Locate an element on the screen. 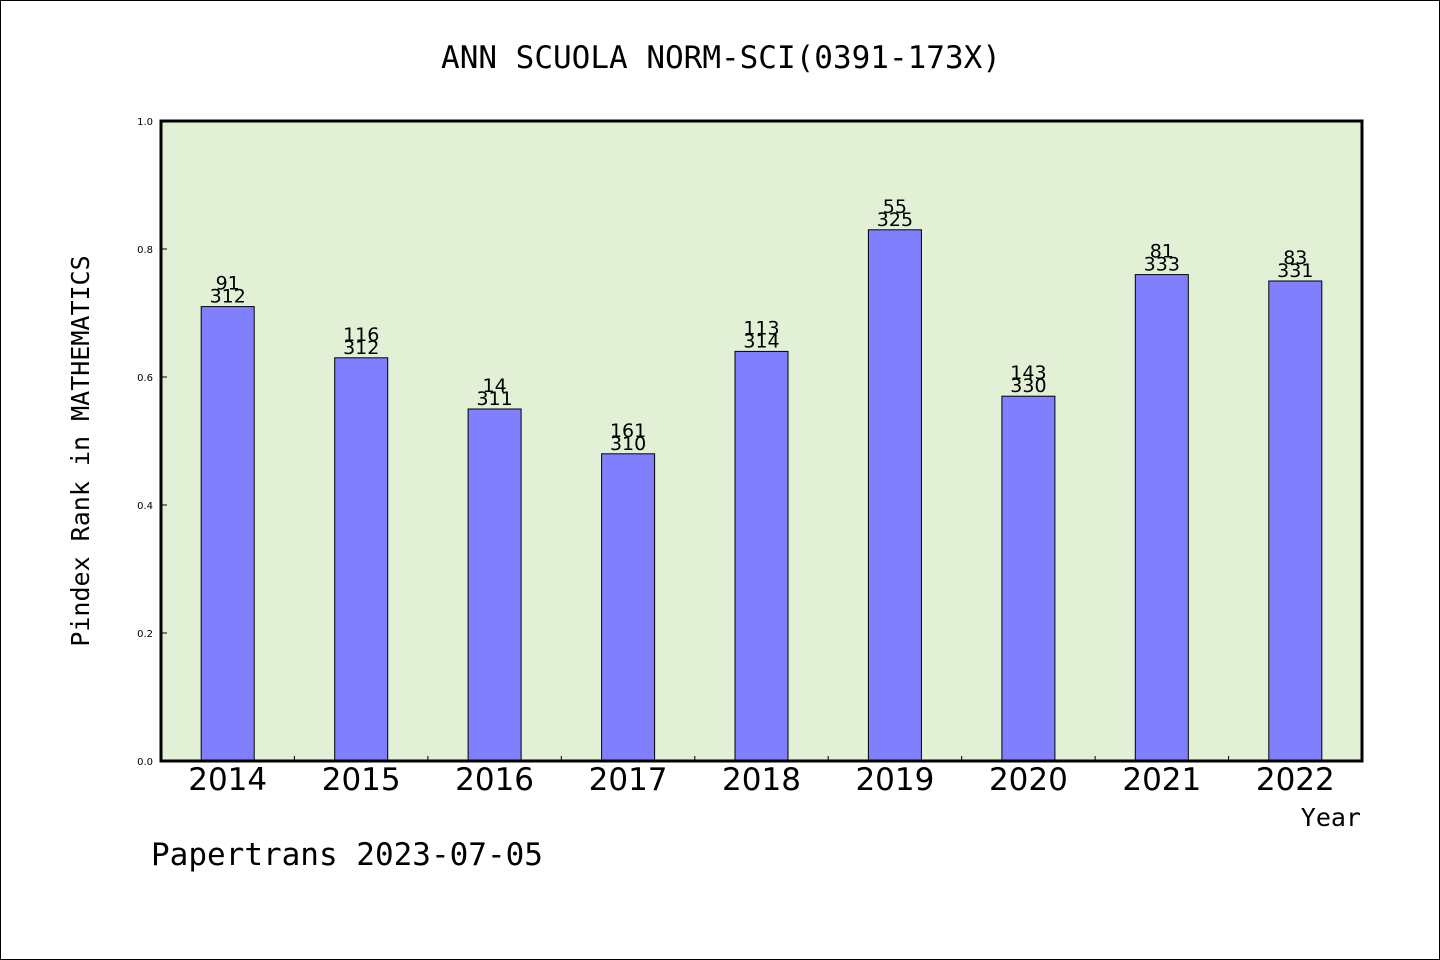 This screenshot has height=960, width=1440. x-tick-label-2016: 2016 is located at coordinates (494, 780).